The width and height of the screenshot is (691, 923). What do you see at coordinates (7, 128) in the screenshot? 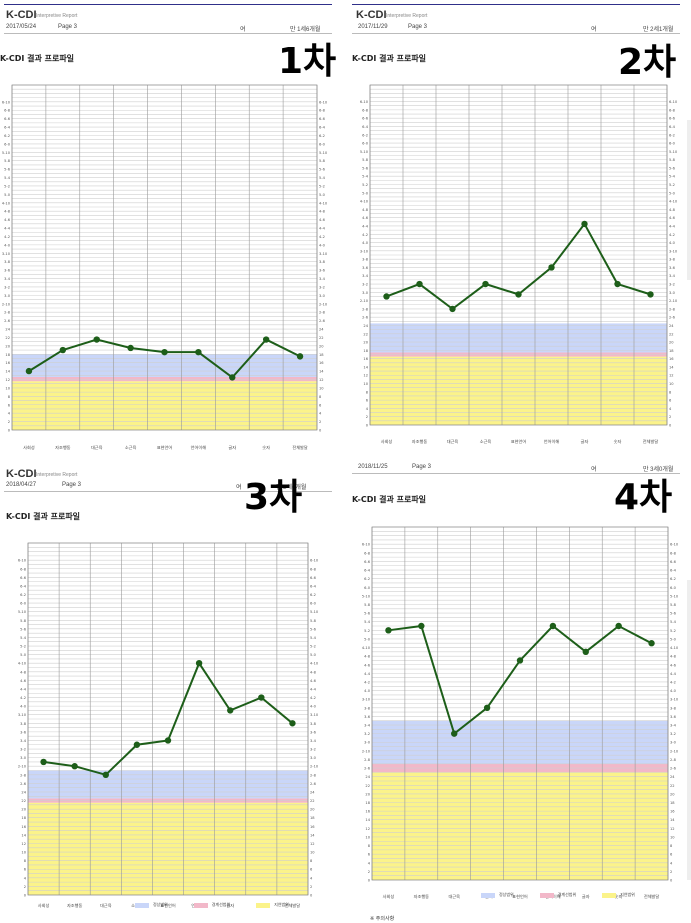
I see `y-tick-label-left: 6-4` at bounding box center [7, 128].